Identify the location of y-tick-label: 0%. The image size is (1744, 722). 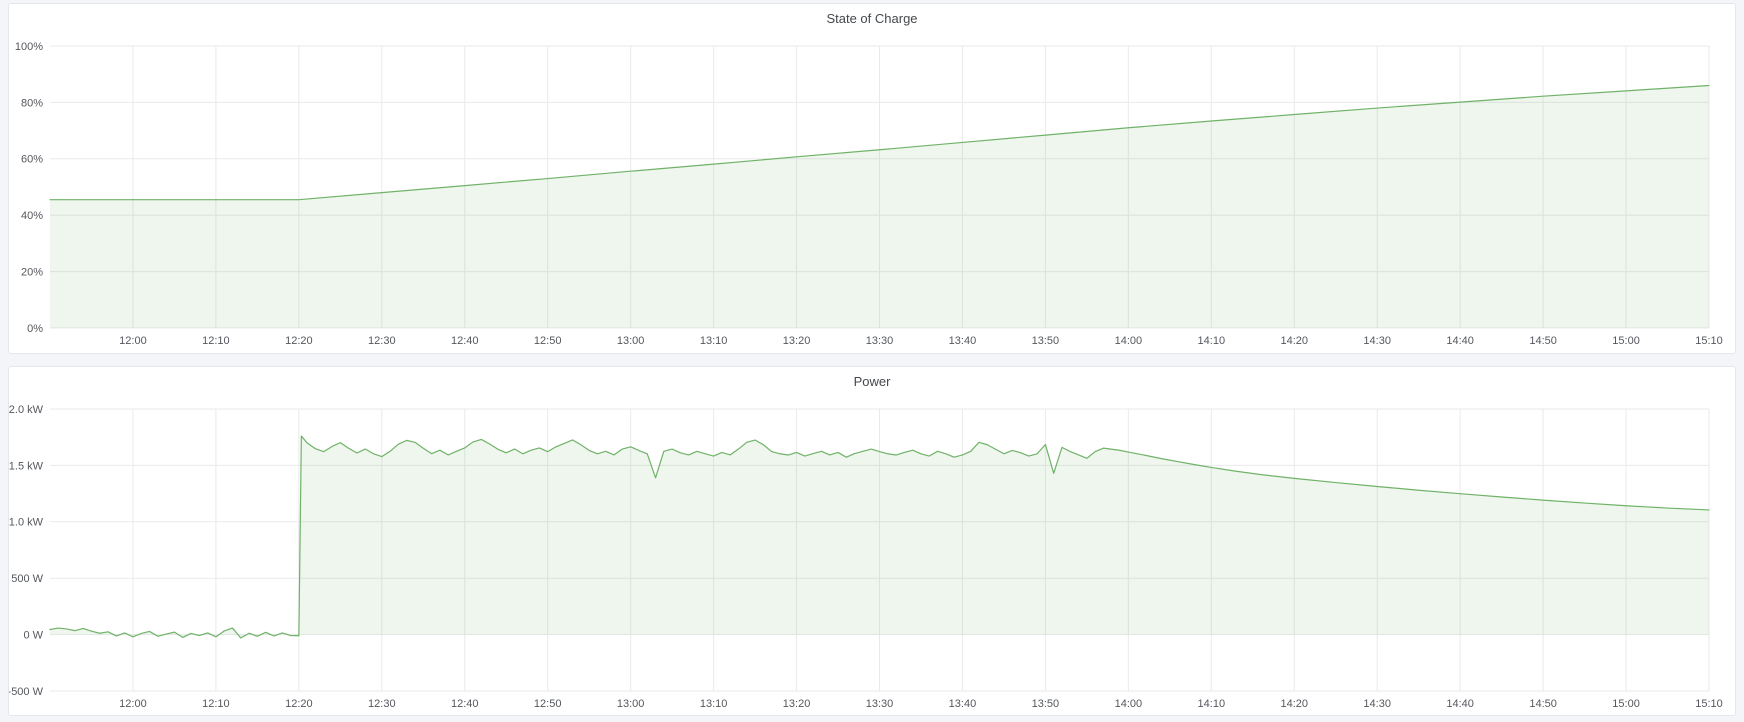
(35, 329).